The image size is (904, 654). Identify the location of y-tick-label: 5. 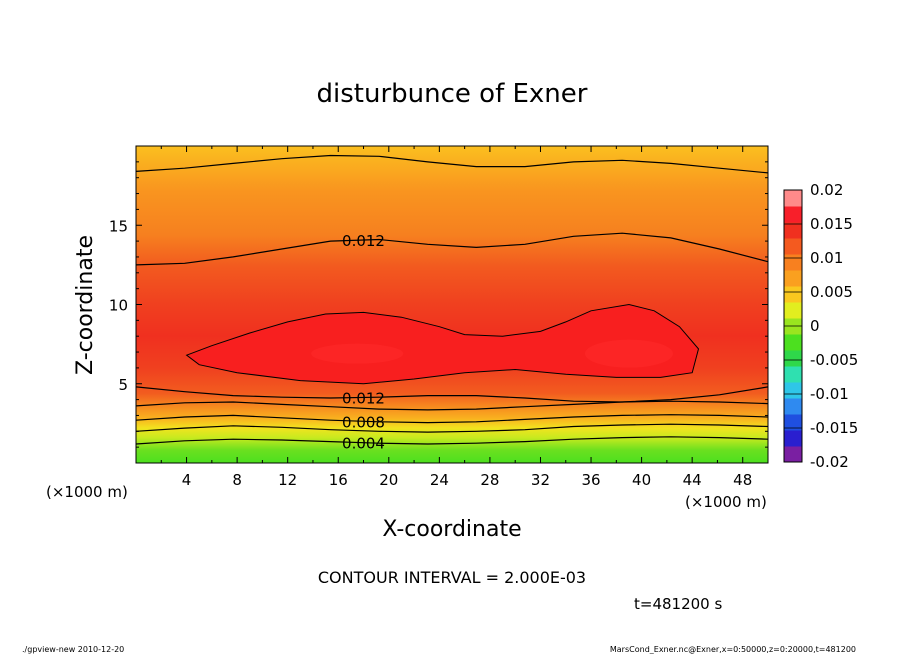
(123, 385).